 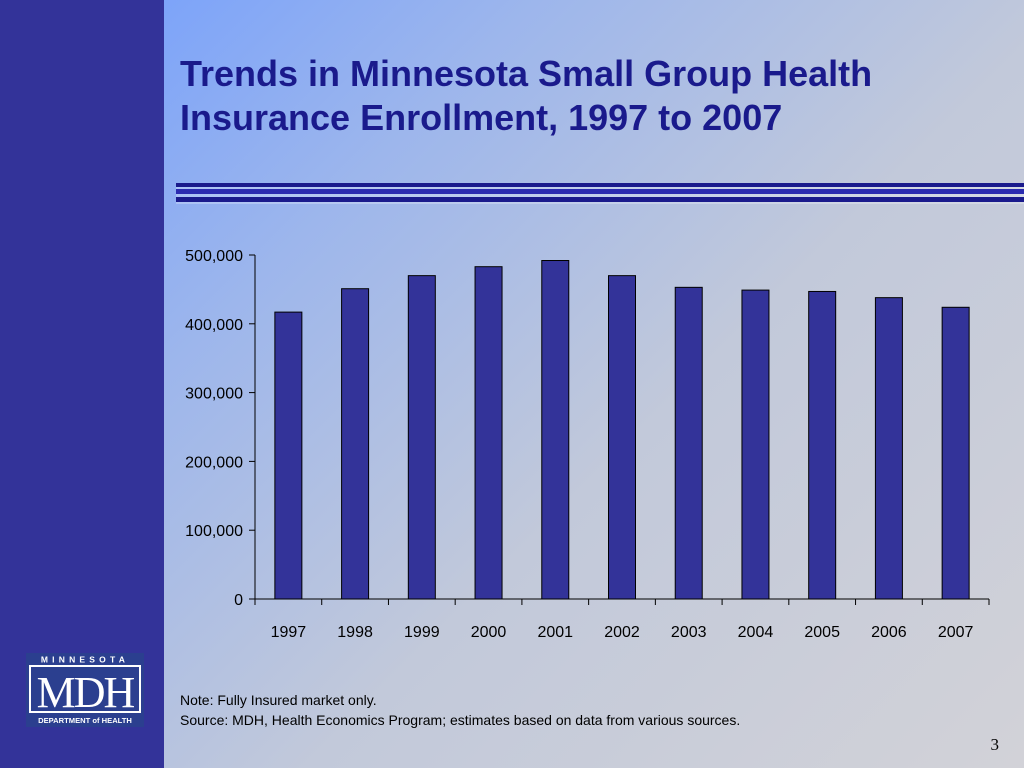 What do you see at coordinates (214, 428) in the screenshot?
I see `y-axis-labels: 0 100,000 200,000 300,000 400,000 500,000` at bounding box center [214, 428].